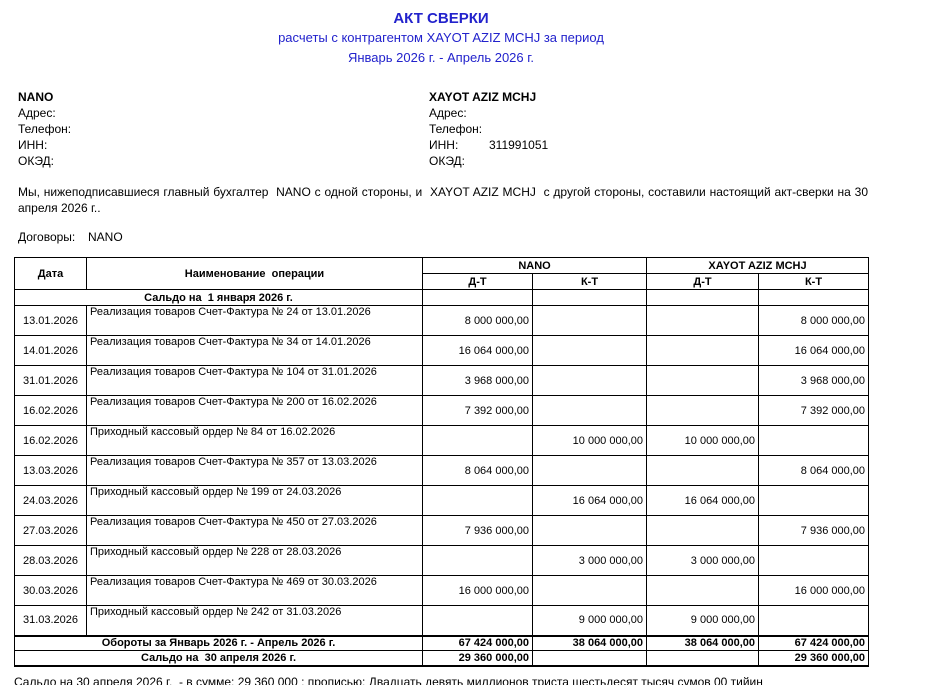 This screenshot has width=944, height=685. Describe the element at coordinates (589, 620) in the screenshot. I see `nano-credit-cell: 9 000 000,00` at that location.